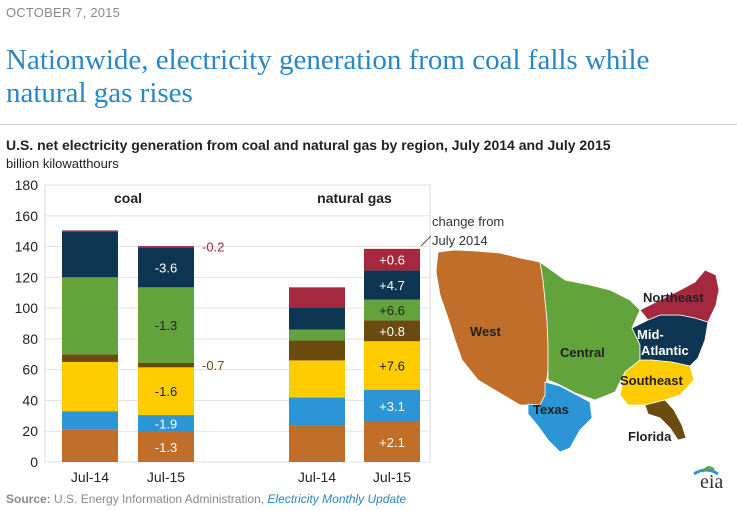  I want to click on change-label-natural-gas-texas: +3.1, so click(392, 406).